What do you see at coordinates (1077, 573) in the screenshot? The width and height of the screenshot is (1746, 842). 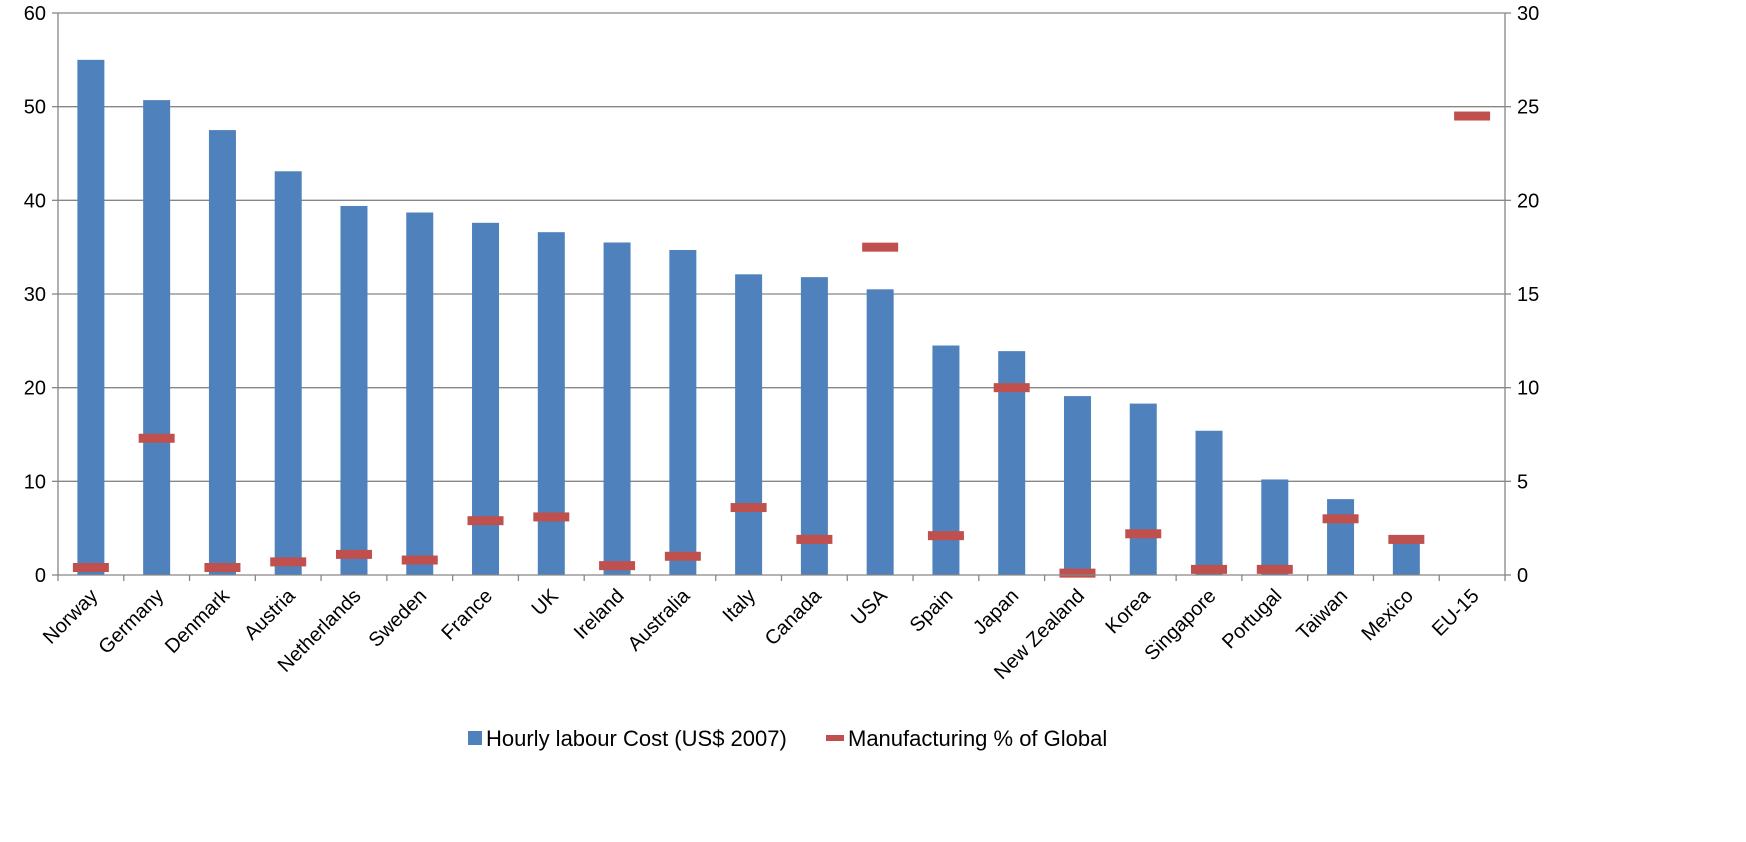 I see `marker-new-zealand` at bounding box center [1077, 573].